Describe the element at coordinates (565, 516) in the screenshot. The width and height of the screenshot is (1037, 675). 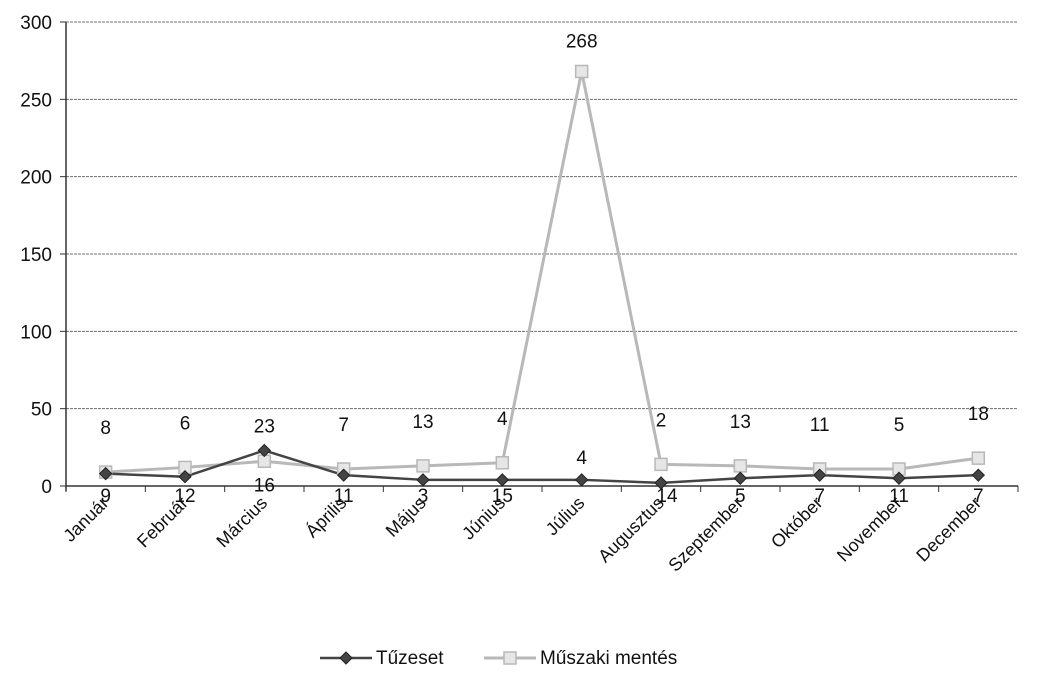
I see `x-tick-label: Július` at that location.